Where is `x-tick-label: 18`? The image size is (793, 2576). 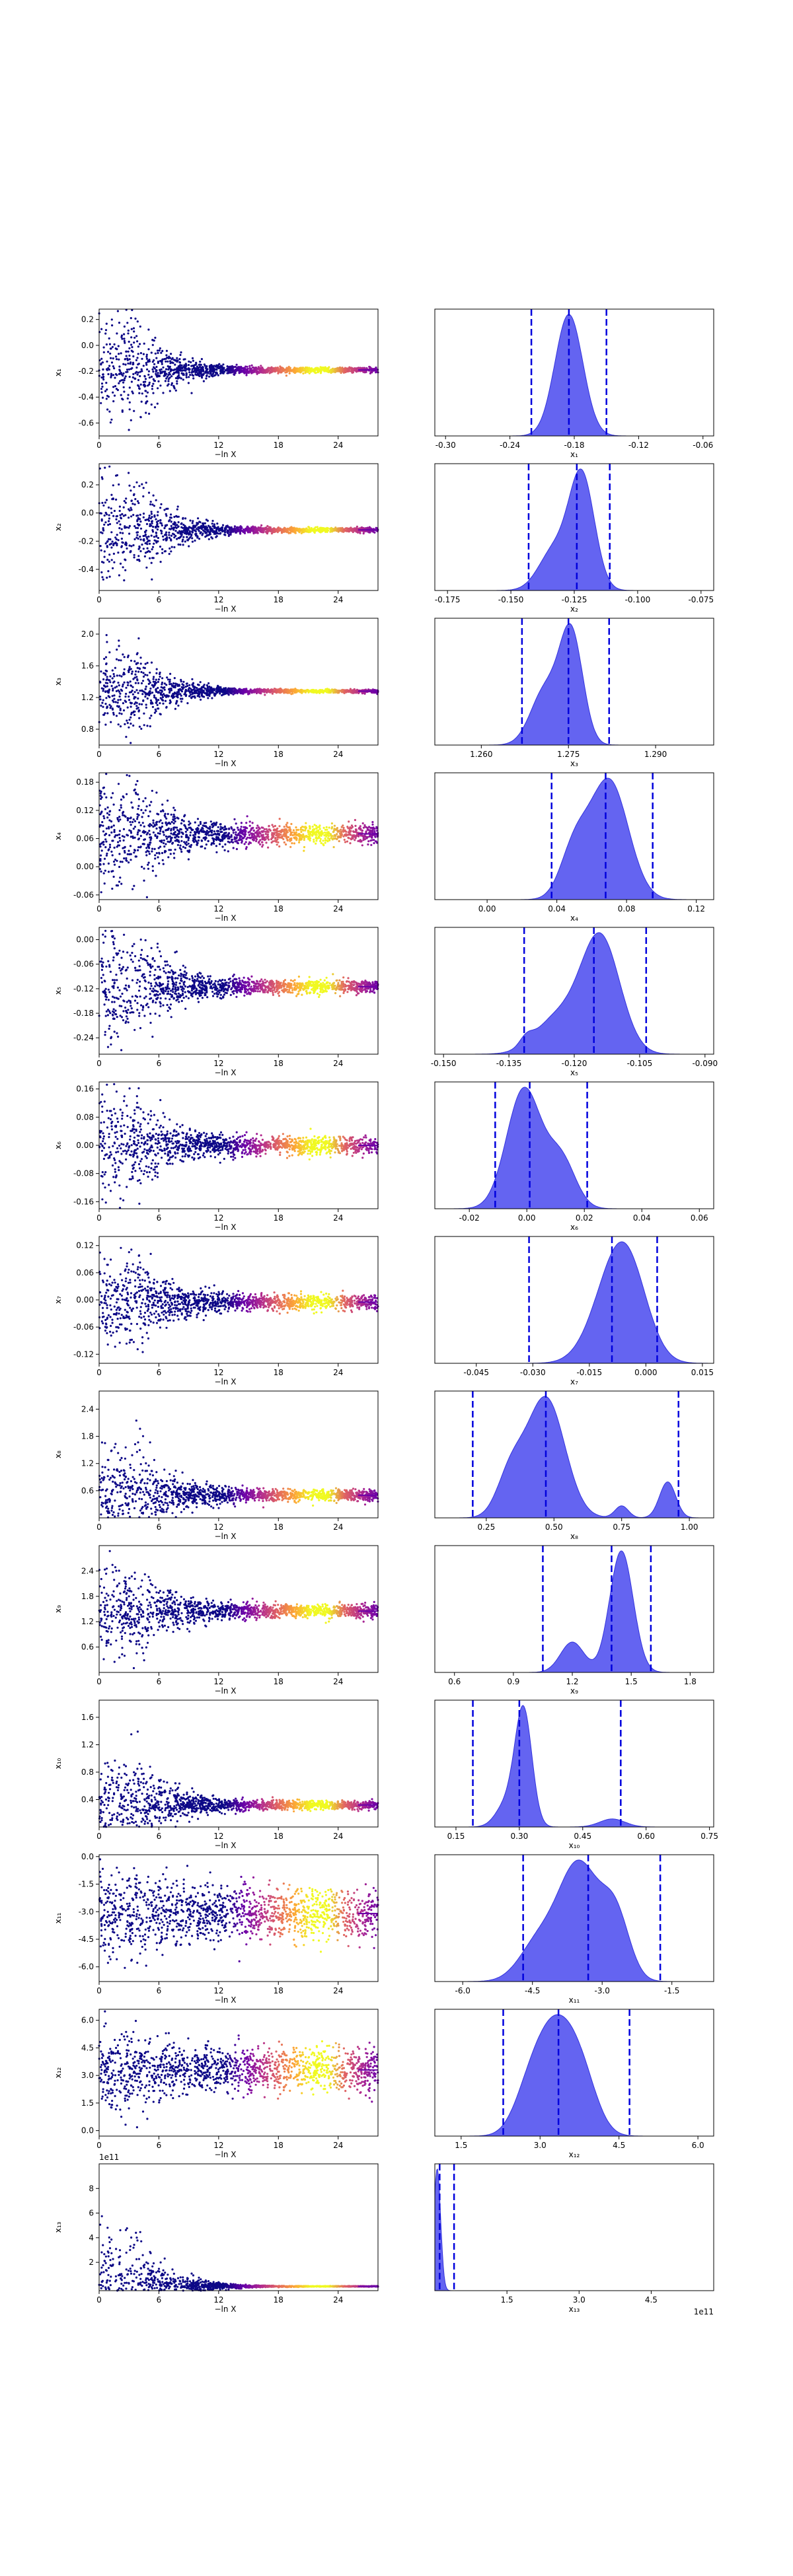 x-tick-label: 18 is located at coordinates (279, 445).